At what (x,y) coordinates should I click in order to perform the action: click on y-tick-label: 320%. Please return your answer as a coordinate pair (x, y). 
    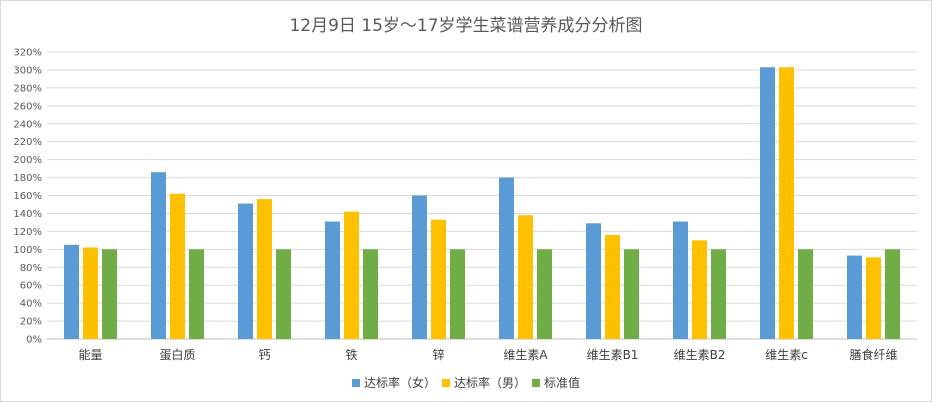
    Looking at the image, I should click on (27, 53).